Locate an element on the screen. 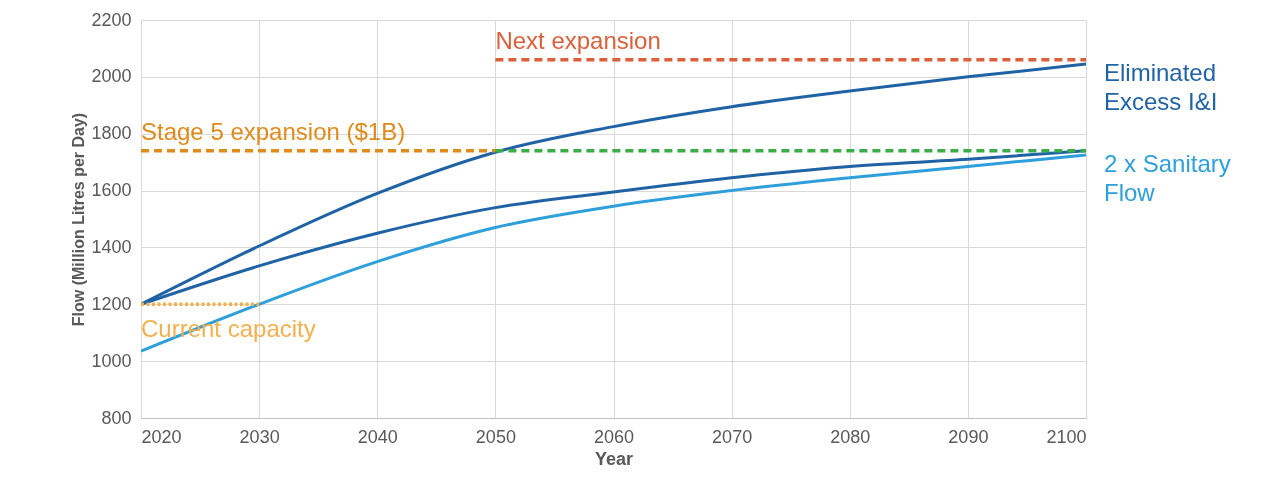 Image resolution: width=1273 pixels, height=504 pixels. x-tick-label: 2060 is located at coordinates (614, 436).